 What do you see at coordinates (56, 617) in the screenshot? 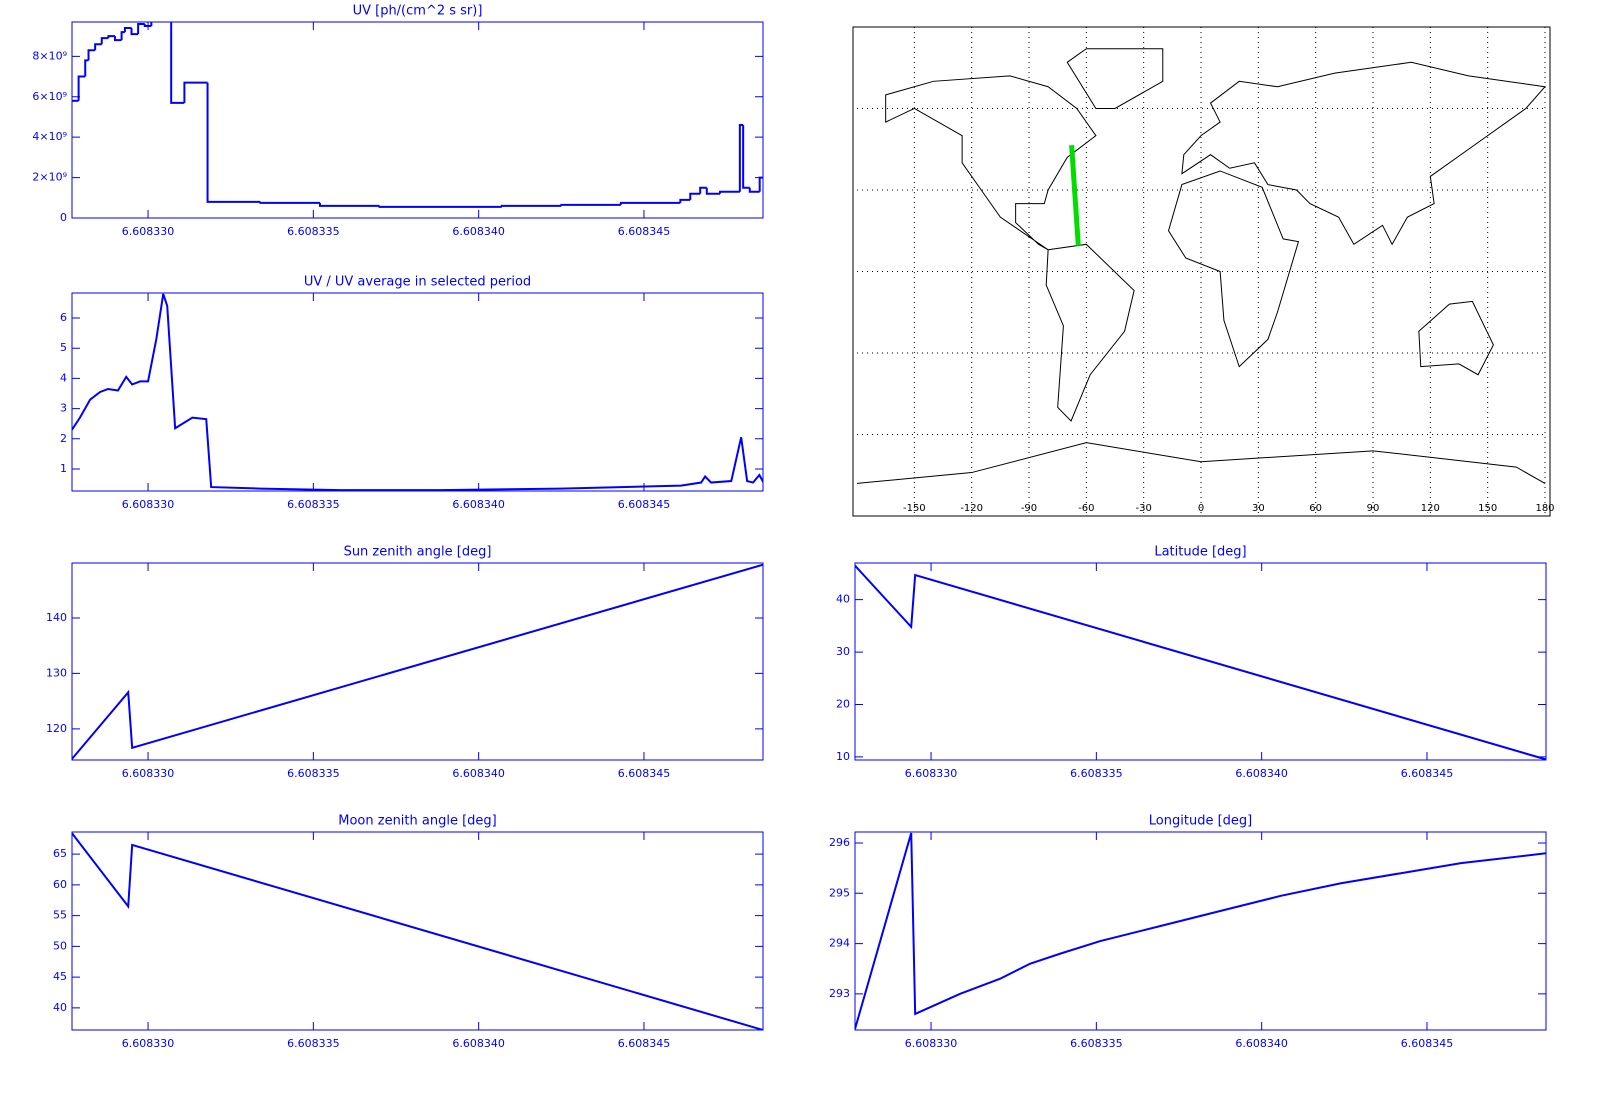
I see `y-tick-label: 140` at bounding box center [56, 617].